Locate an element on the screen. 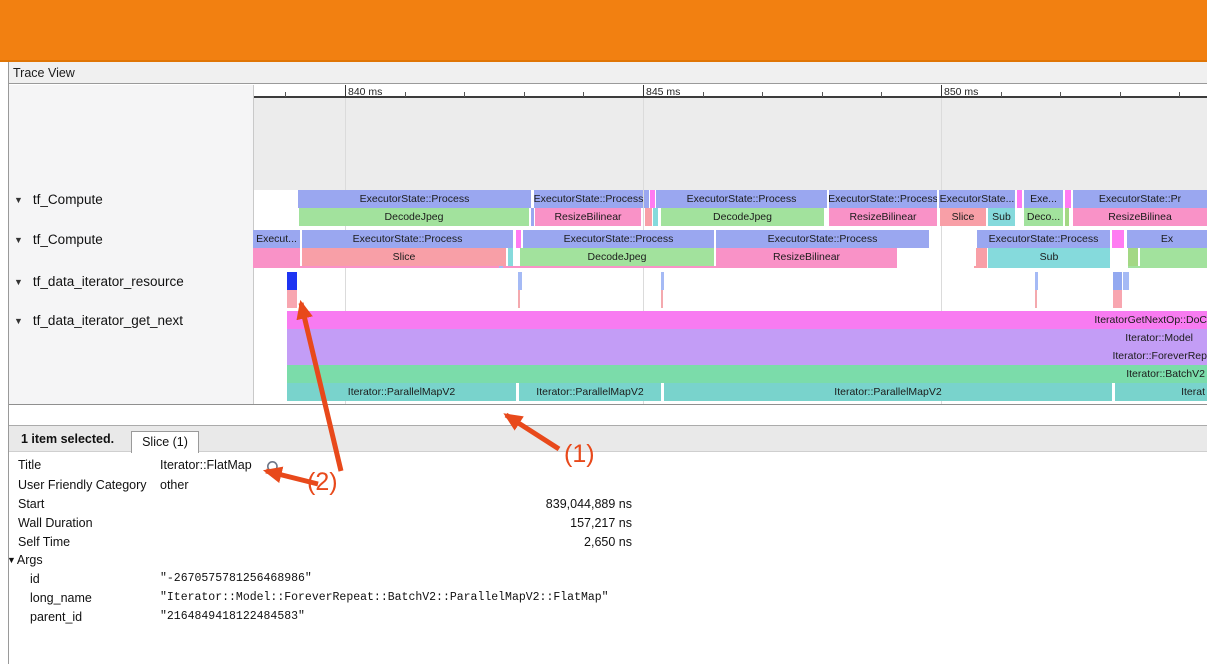 Image resolution: width=1207 pixels, height=664 pixels. tab-slice: Slice (1) is located at coordinates (165, 442).